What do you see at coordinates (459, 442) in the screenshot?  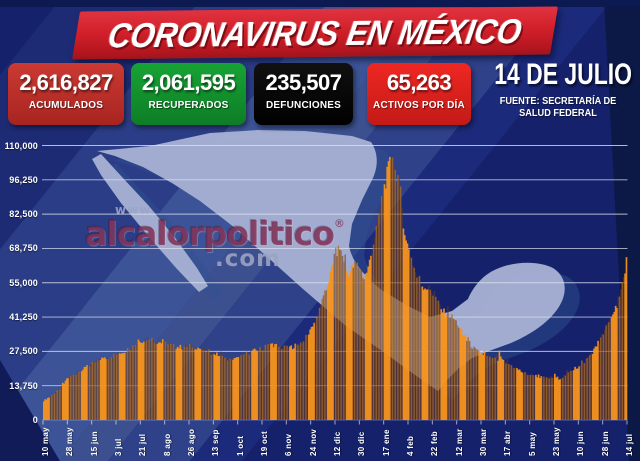 I see `x-tick-label: 12 mar` at bounding box center [459, 442].